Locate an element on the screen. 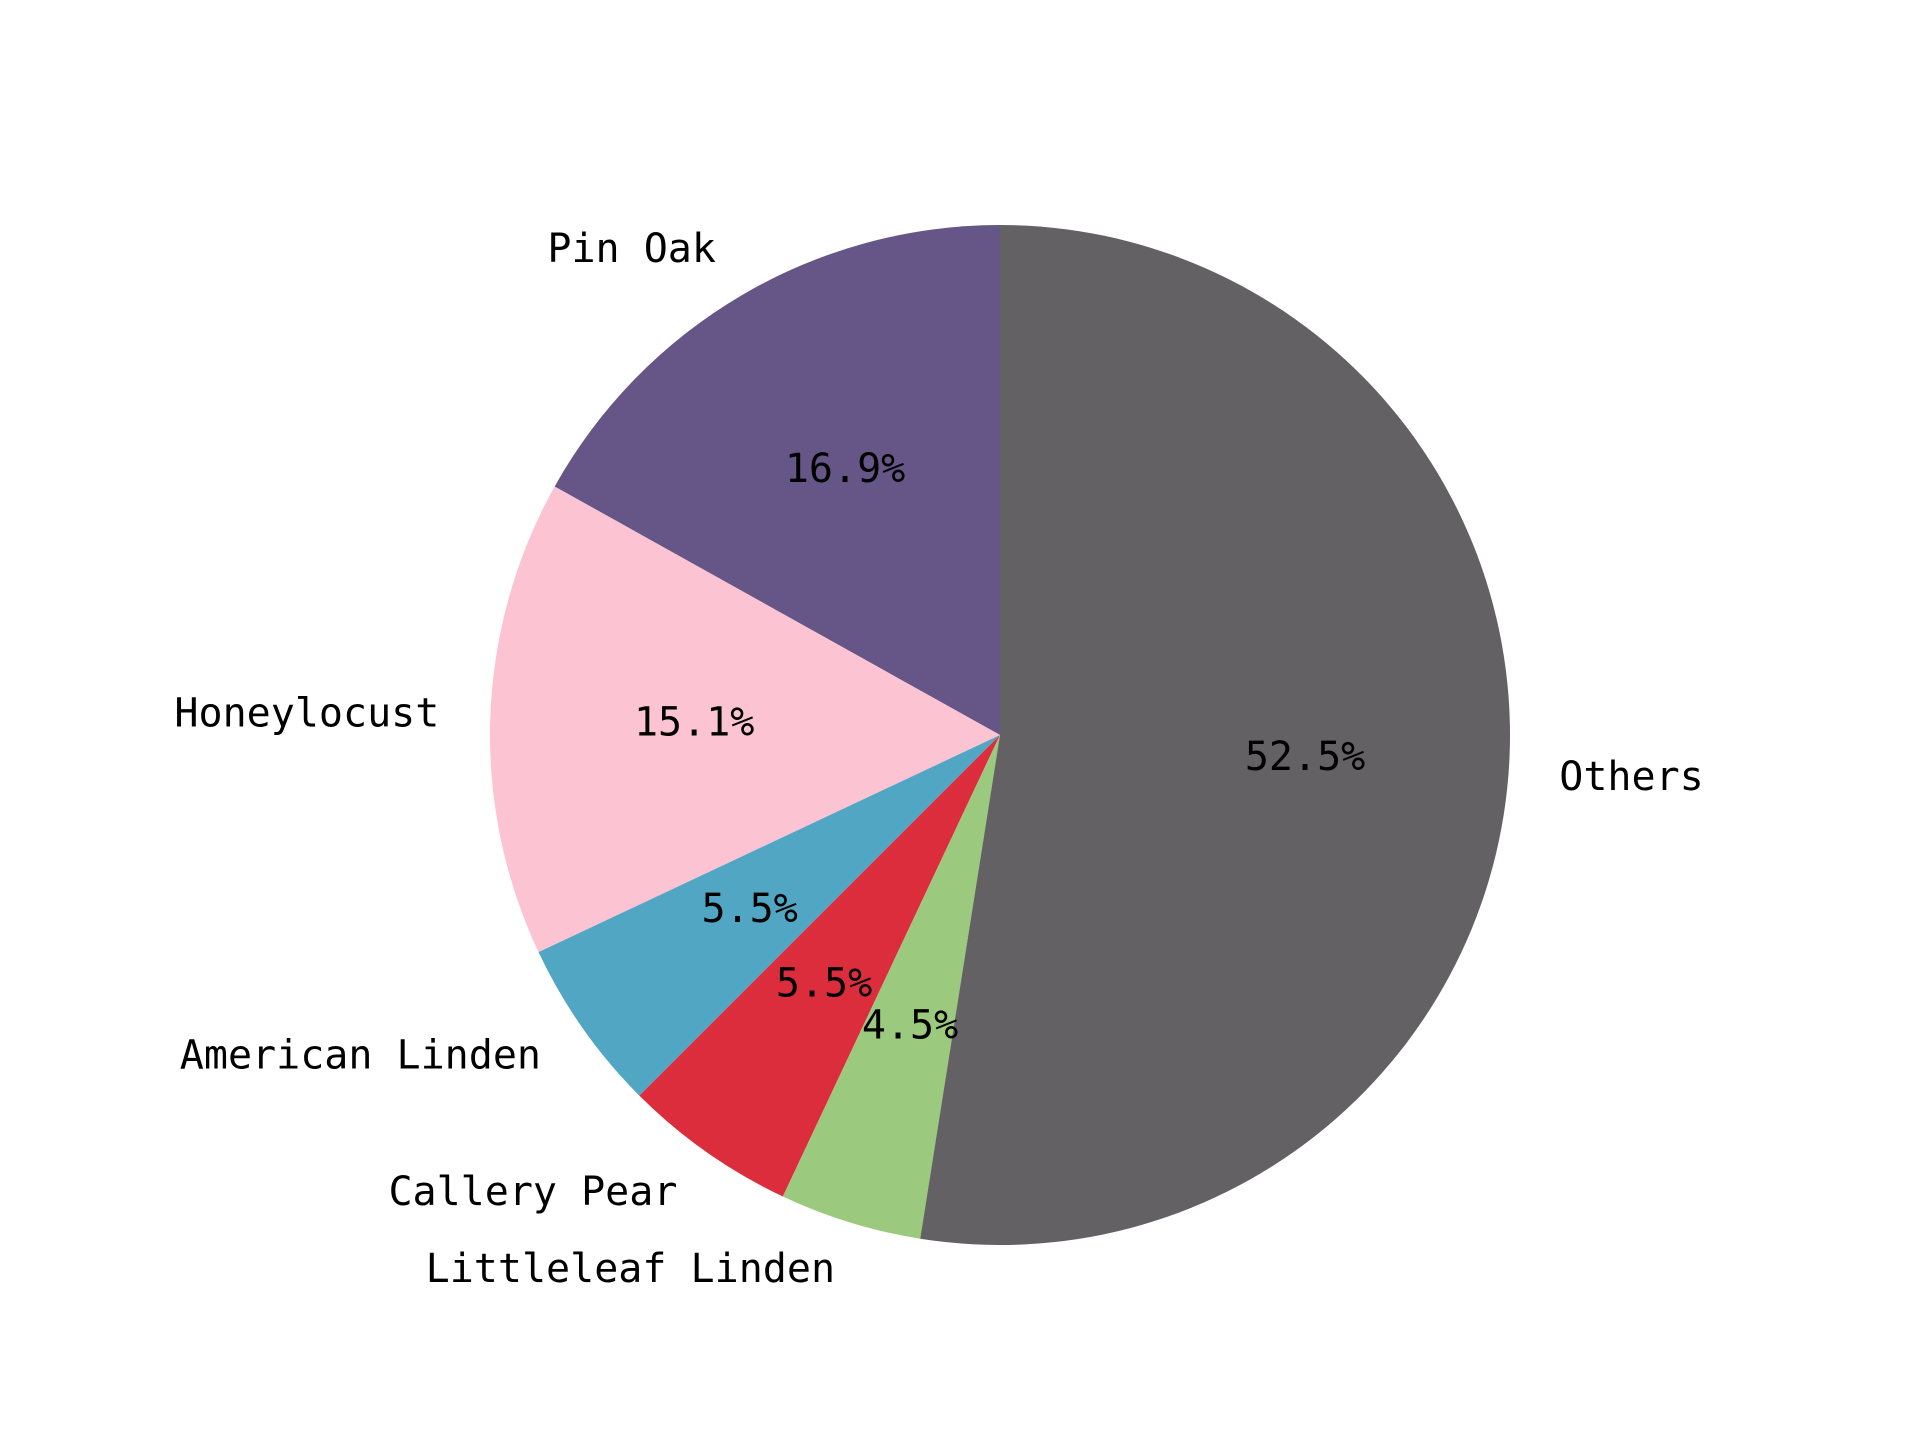  slice-percent-label: 4.5% is located at coordinates (910, 1025).